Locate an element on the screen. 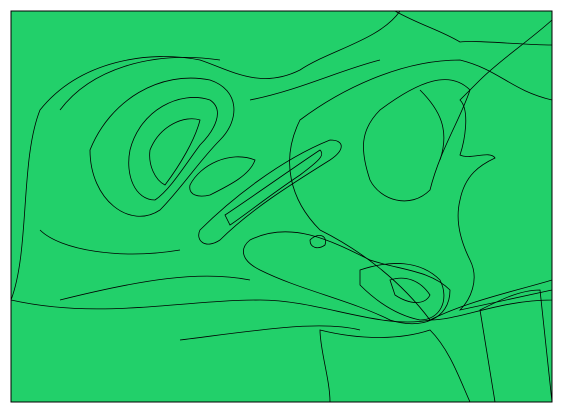 The width and height of the screenshot is (565, 419). deep-blue-zone is located at coordinates (395, 365).